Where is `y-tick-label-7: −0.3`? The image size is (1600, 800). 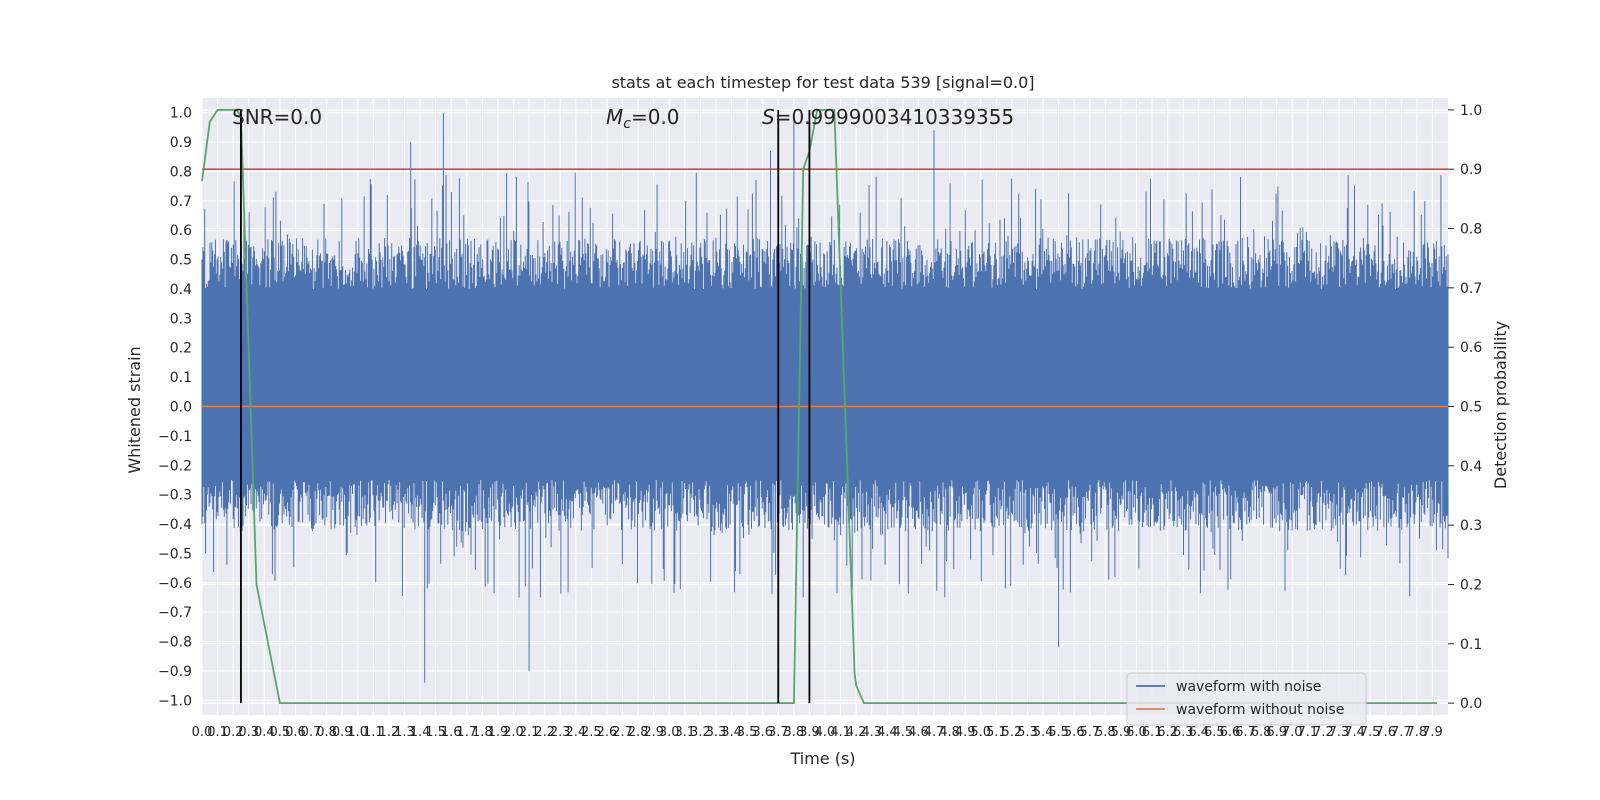 y-tick-label-7: −0.3 is located at coordinates (175, 496).